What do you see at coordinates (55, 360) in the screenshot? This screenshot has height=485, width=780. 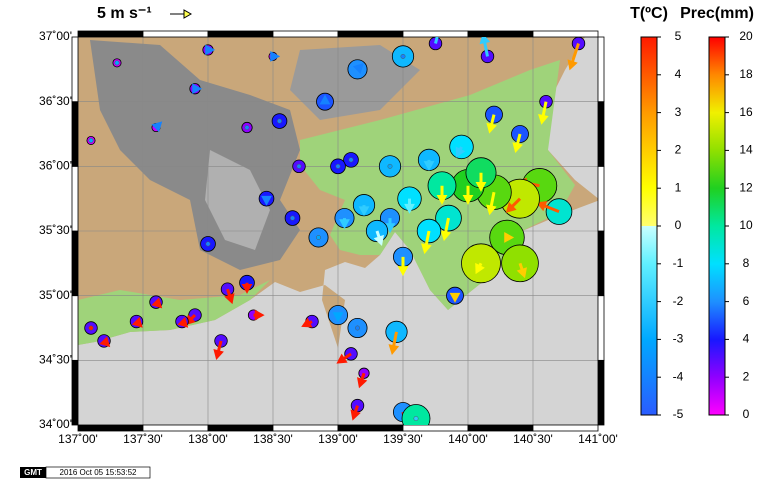 I see `y-tick-label: 34˚30'` at bounding box center [55, 360].